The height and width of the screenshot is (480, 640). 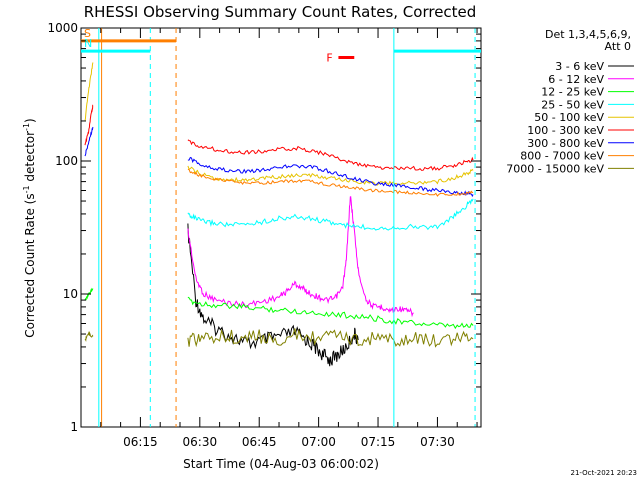 I want to click on y-tick-label-2: 100, so click(x=66, y=161).